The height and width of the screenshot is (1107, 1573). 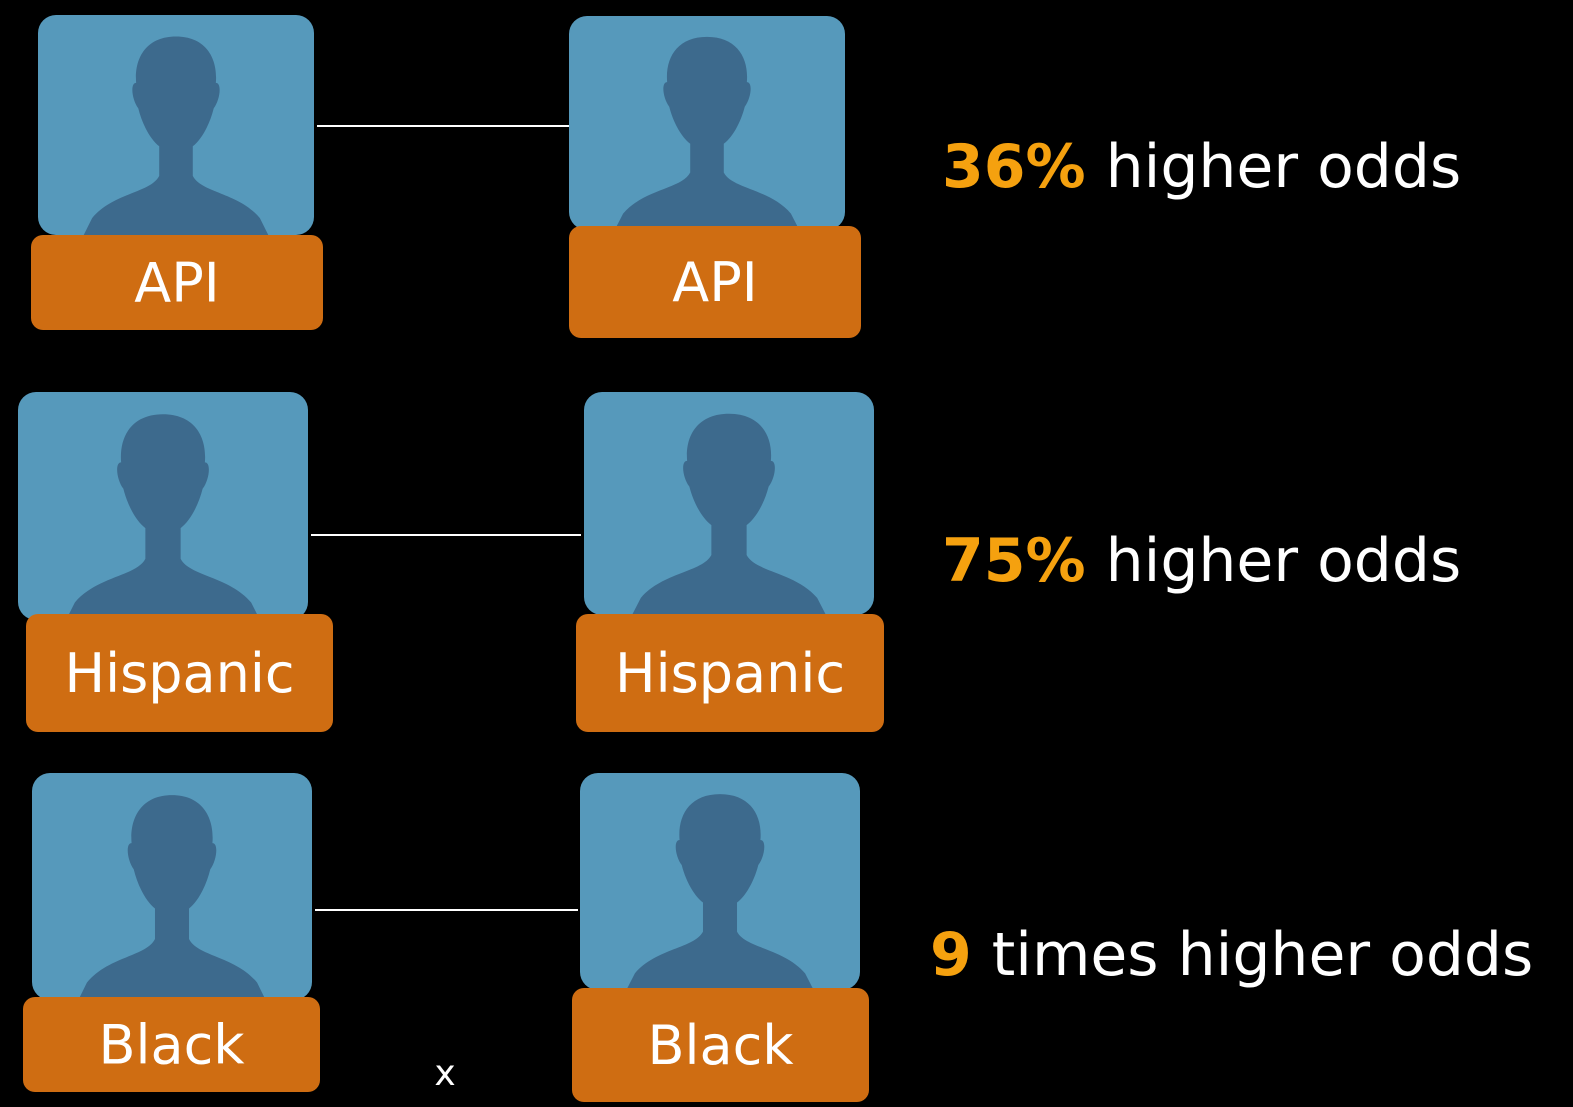 I want to click on stat: 9 times higher odds, so click(x=1231, y=955).